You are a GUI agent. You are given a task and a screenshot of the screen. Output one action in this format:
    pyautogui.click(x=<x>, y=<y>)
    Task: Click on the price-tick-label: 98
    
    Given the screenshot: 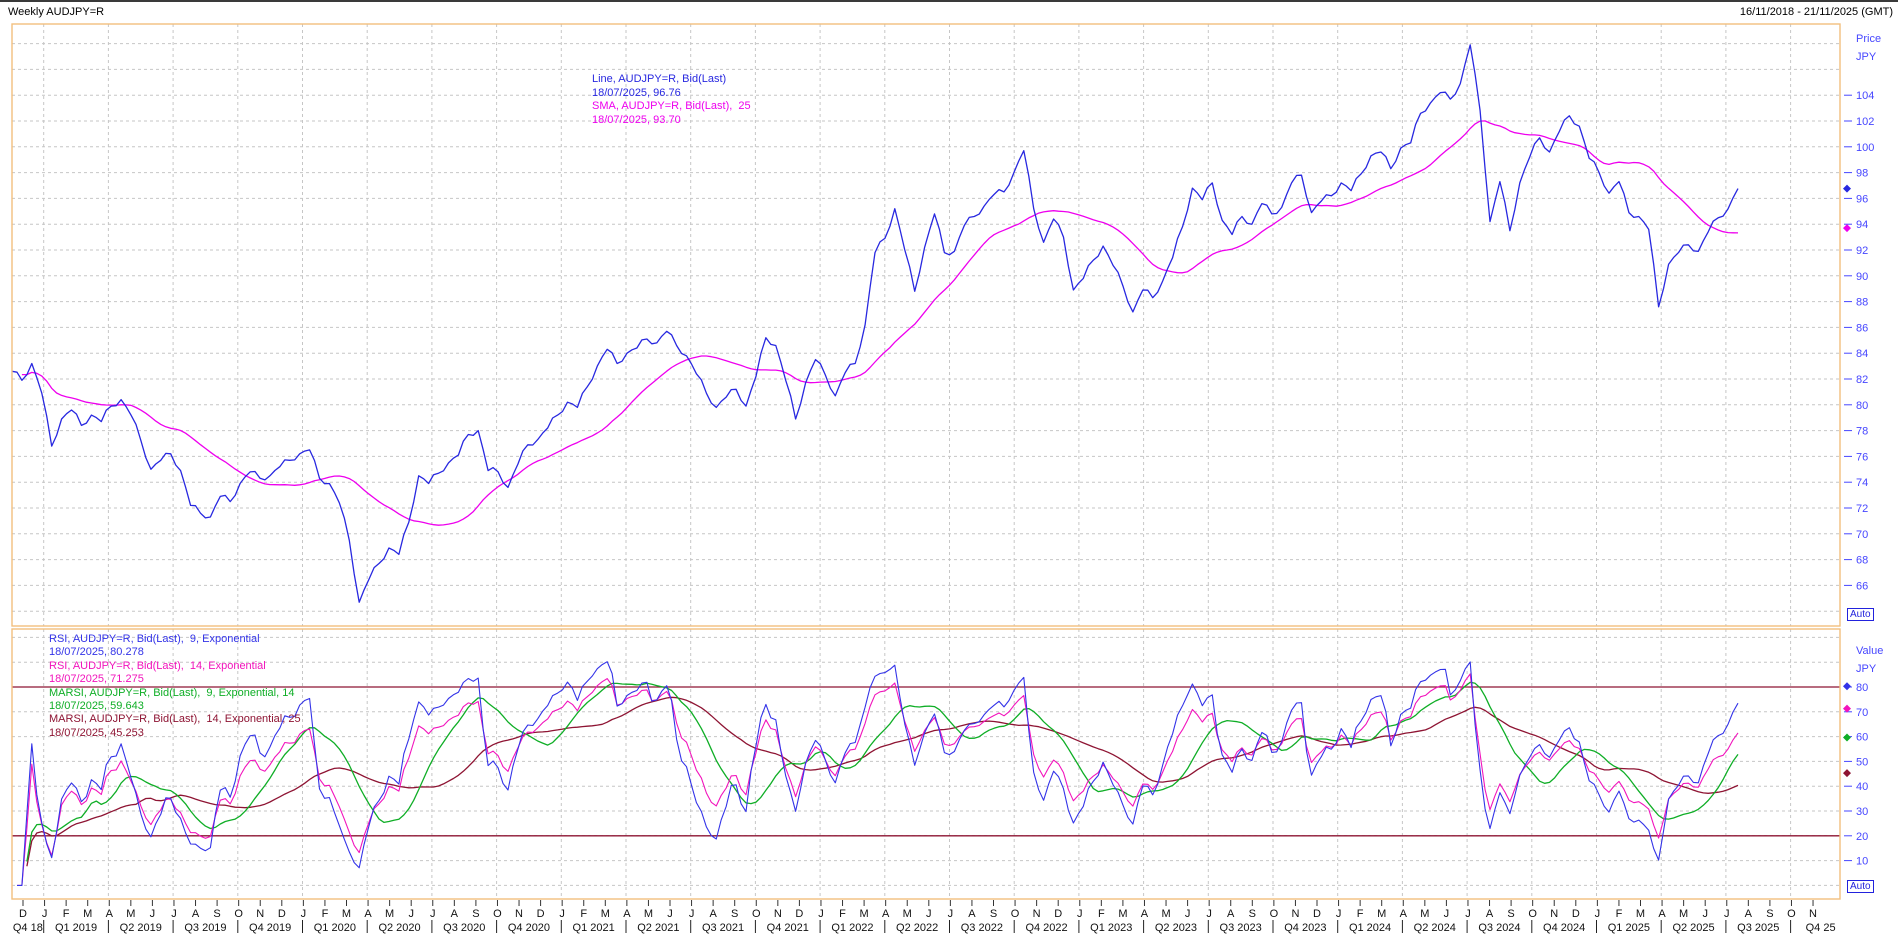 What is the action you would take?
    pyautogui.click(x=1862, y=174)
    